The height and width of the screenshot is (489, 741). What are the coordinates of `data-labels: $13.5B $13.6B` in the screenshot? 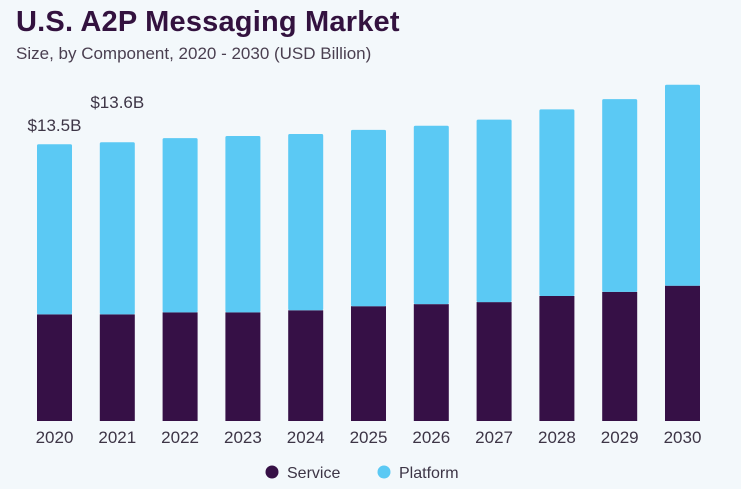 It's located at (86, 114).